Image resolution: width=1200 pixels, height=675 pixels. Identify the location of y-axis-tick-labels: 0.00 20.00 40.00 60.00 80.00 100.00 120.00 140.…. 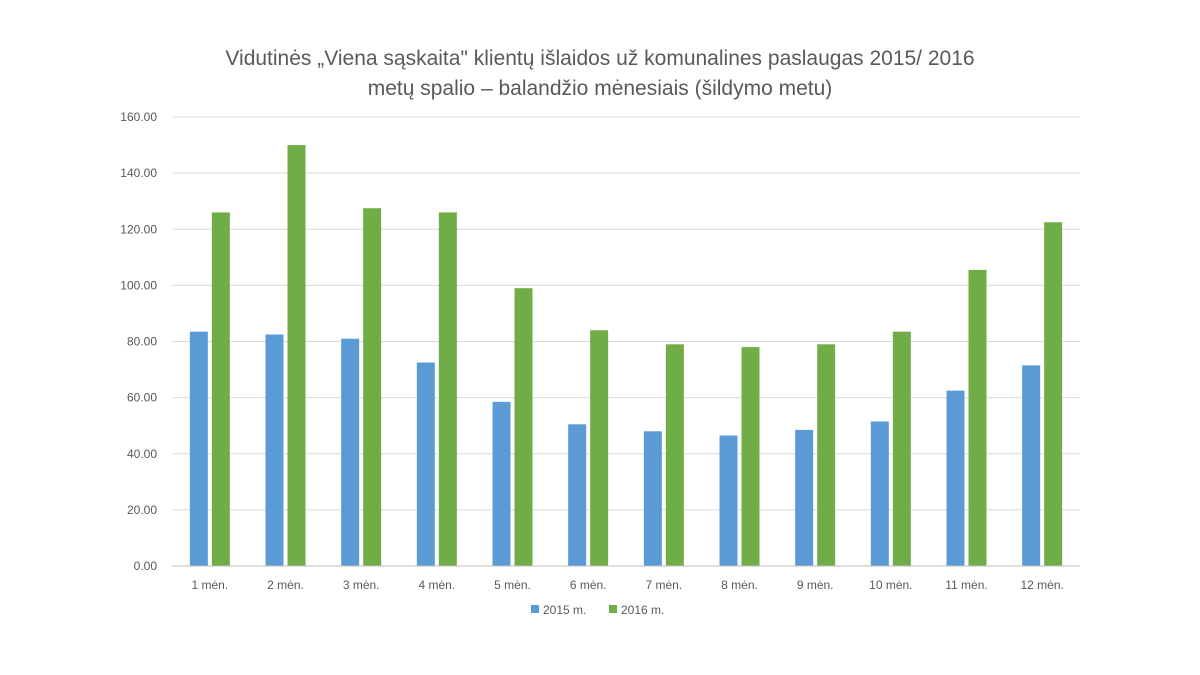
(138, 341).